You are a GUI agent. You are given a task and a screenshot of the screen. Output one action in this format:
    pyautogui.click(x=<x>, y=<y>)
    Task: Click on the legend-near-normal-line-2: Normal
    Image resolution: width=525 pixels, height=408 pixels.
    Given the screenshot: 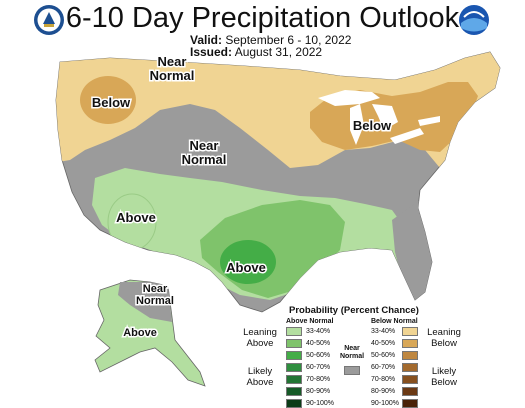 What is the action you would take?
    pyautogui.click(x=352, y=356)
    